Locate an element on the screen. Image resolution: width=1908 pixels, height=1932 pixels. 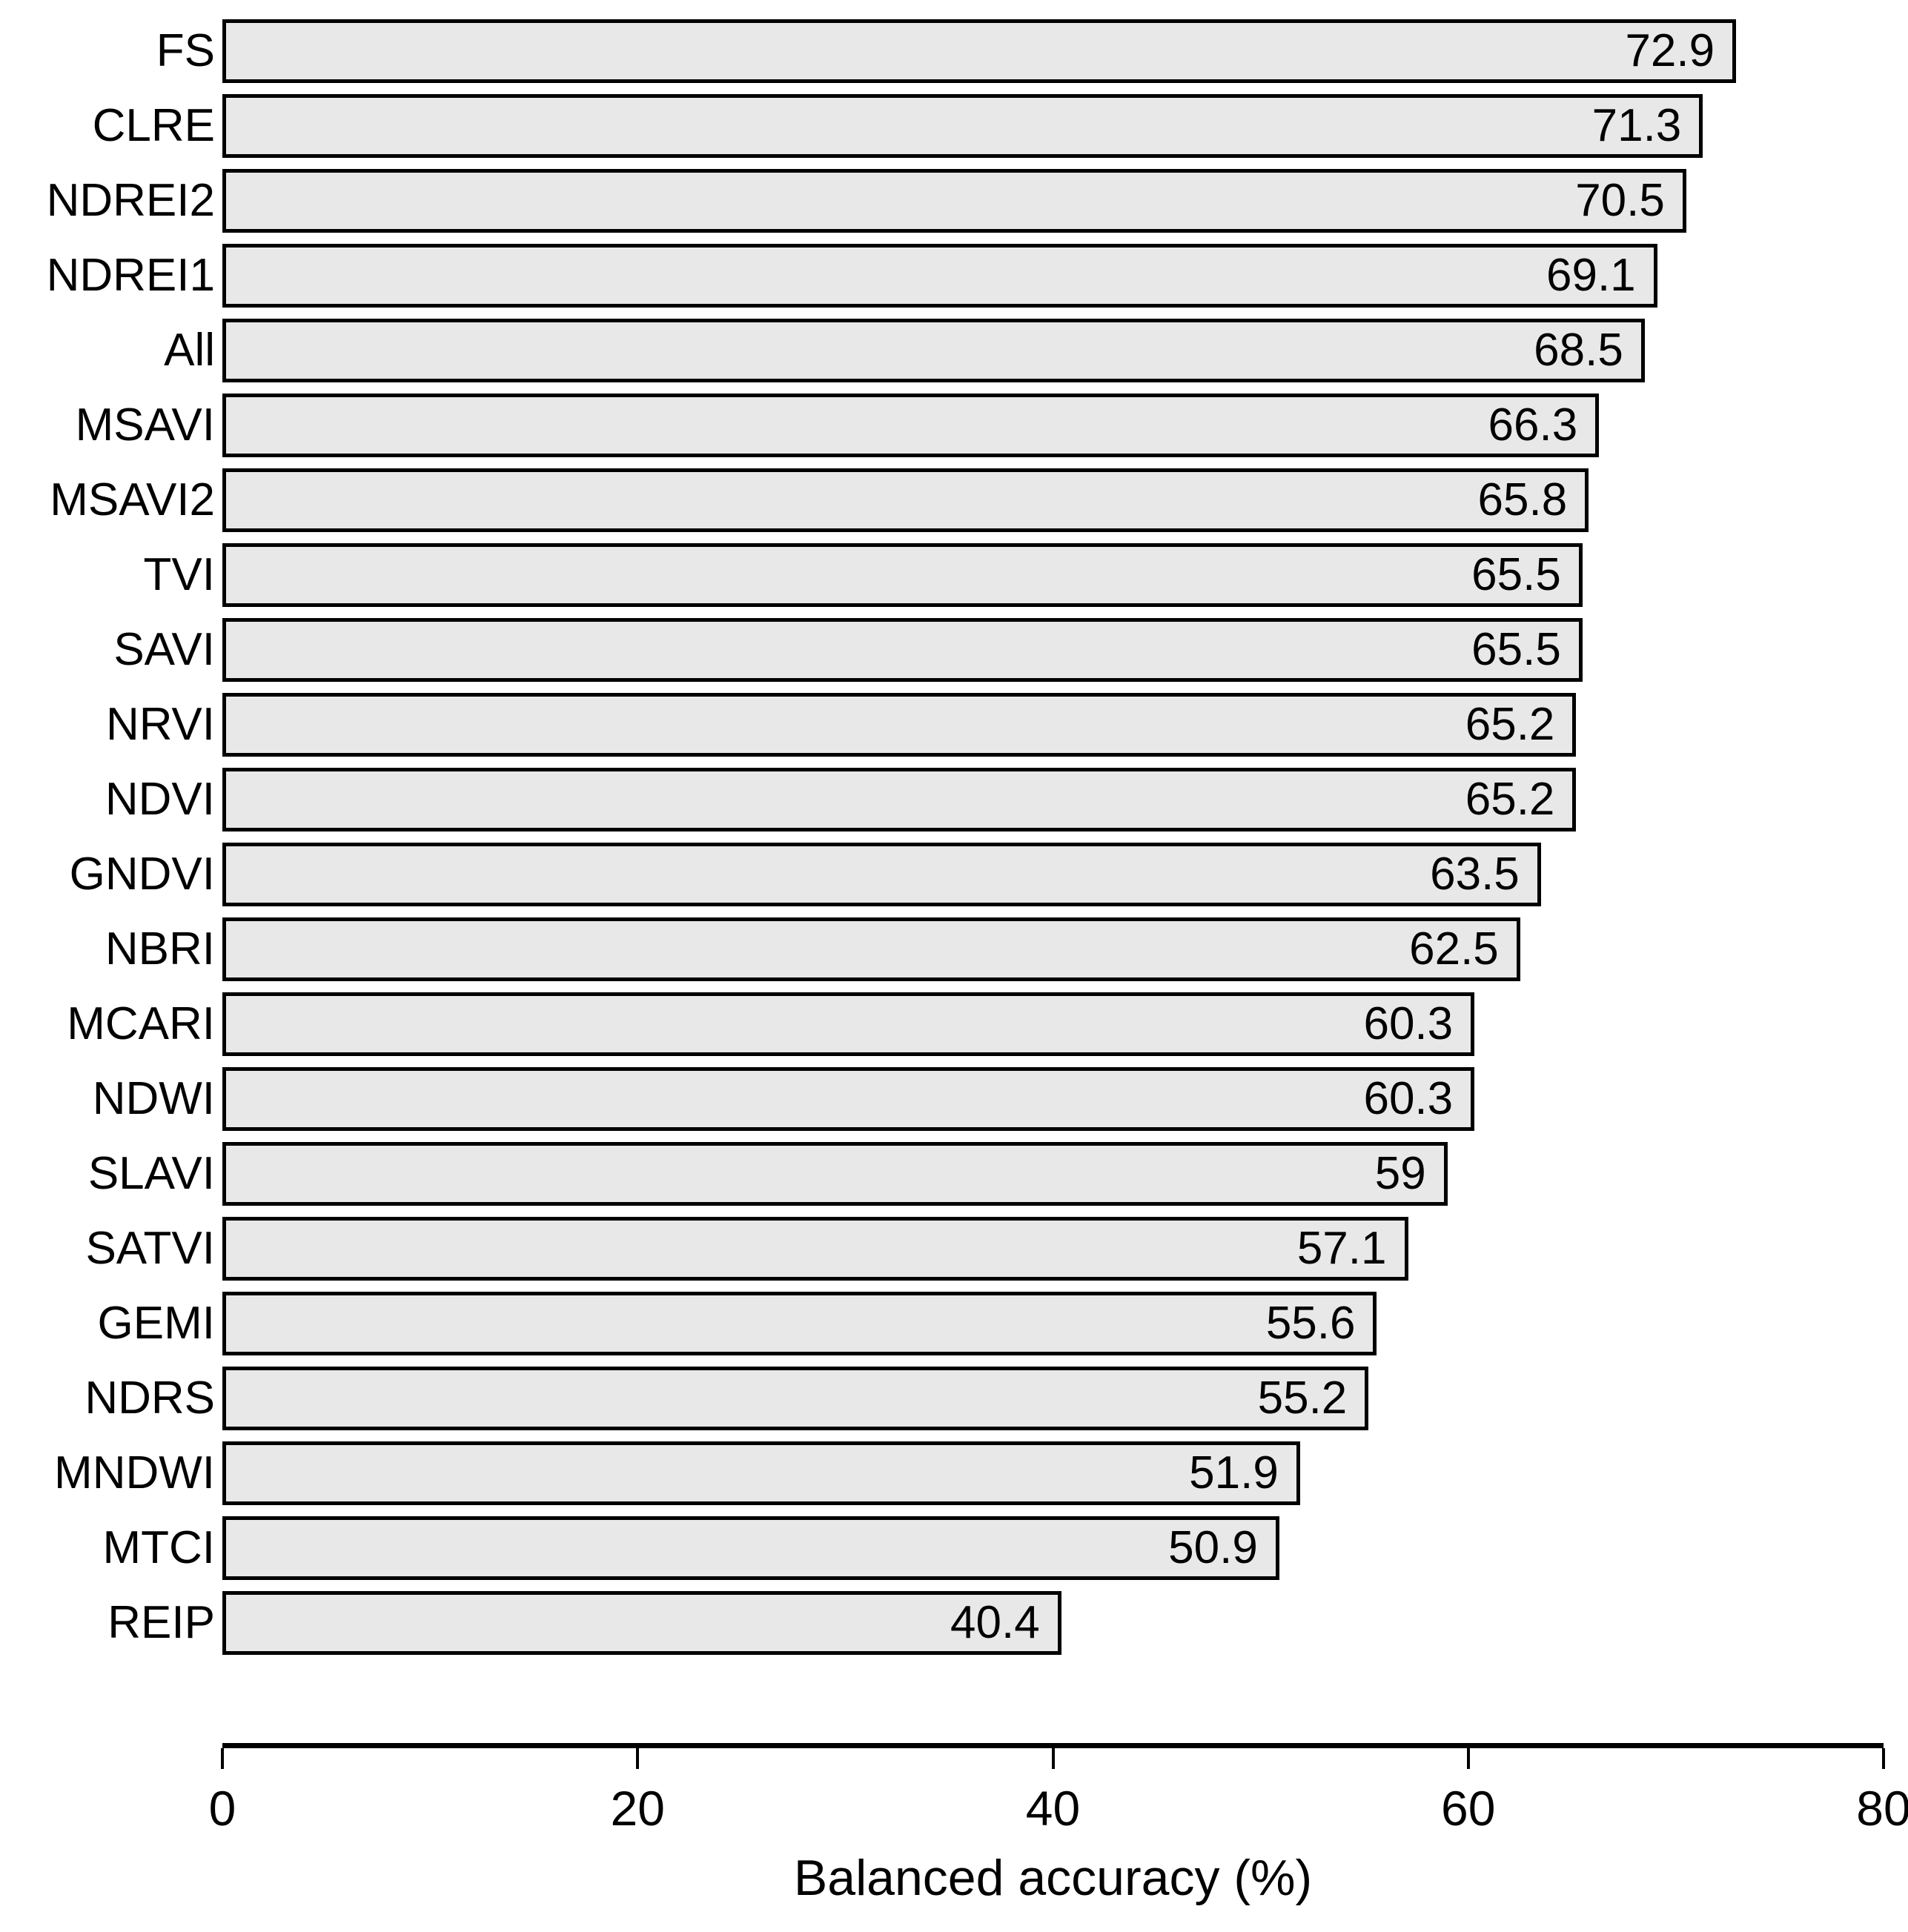
bar-row: MSAVI 66.3 is located at coordinates (954, 425).